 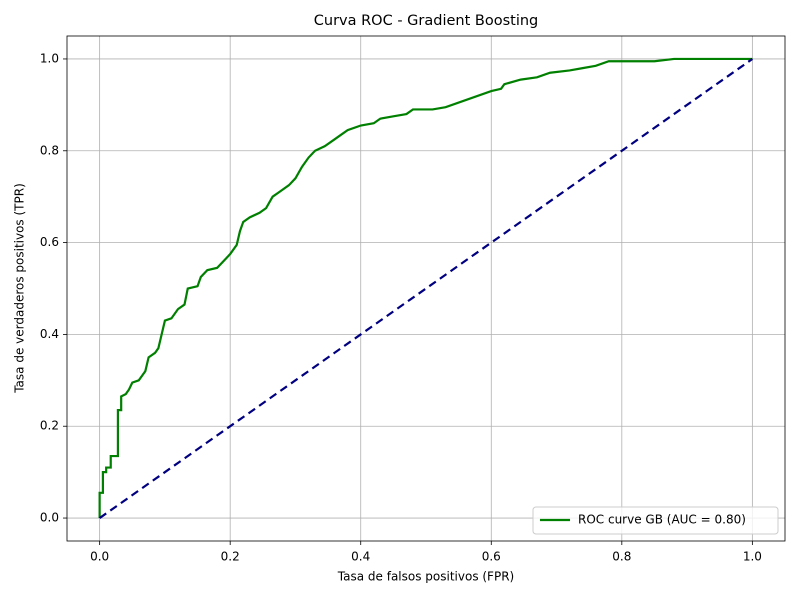 I want to click on y-axis-label: Tasa de verdaderos positivos (TPR), so click(x=20, y=288).